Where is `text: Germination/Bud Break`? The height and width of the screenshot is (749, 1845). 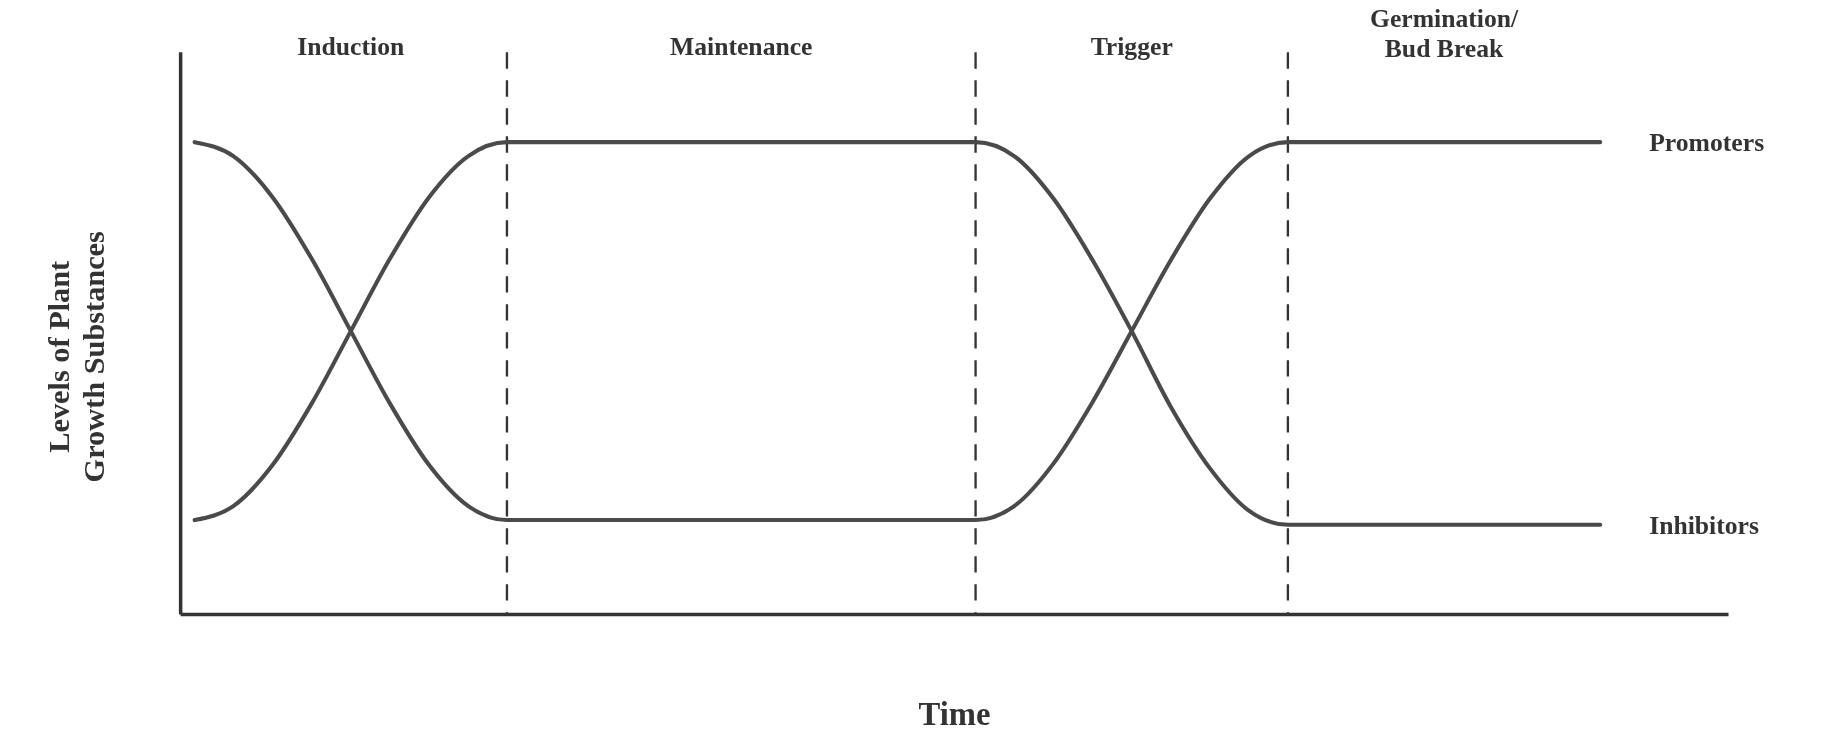
text: Germination/Bud Break is located at coordinates (1444, 33).